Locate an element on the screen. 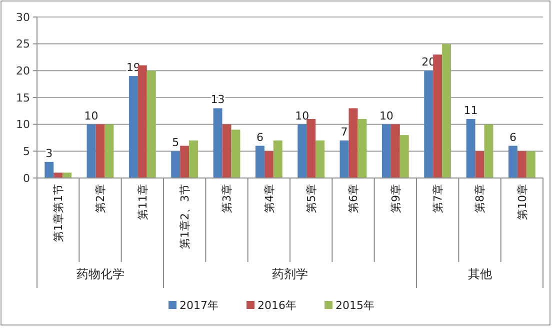 This screenshot has height=330, width=559. y-tick-label: 0 is located at coordinates (26, 178).